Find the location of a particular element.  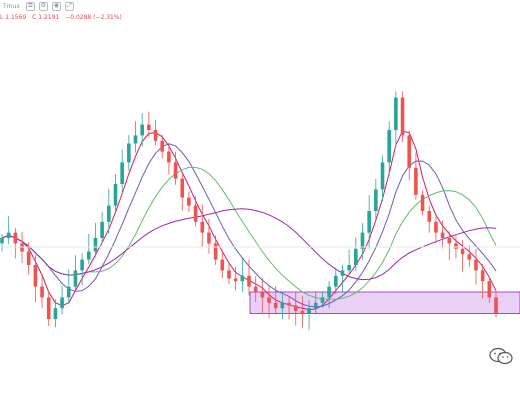

settings-icon: ⚙ is located at coordinates (43, 6).